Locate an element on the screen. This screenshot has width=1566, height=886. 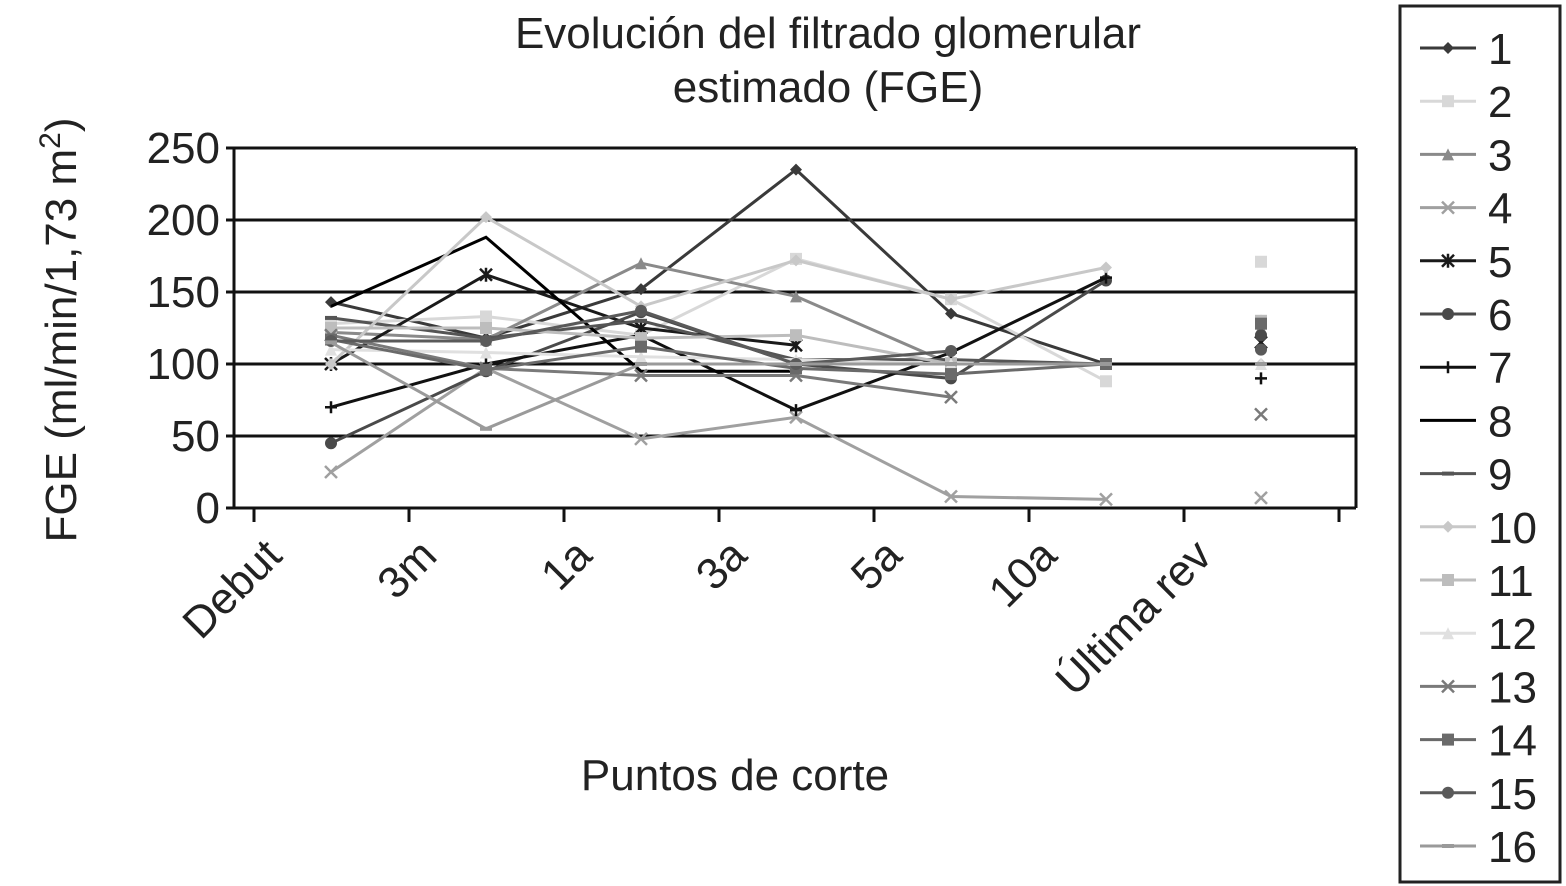
legend-item: 10 is located at coordinates (1478, 528).